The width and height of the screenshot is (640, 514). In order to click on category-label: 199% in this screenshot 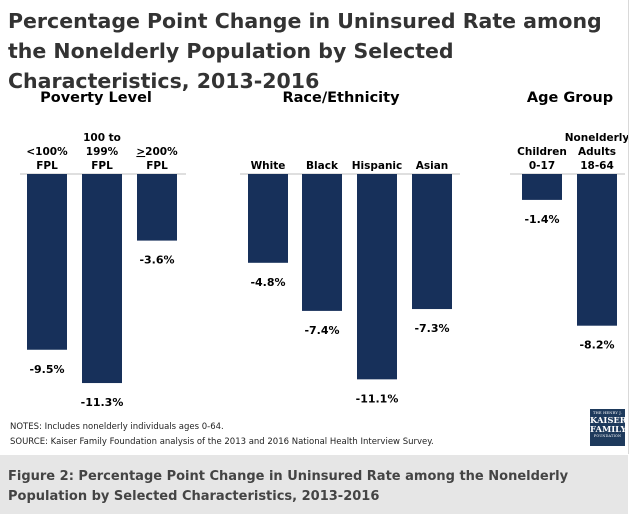, I will do `click(102, 152)`.